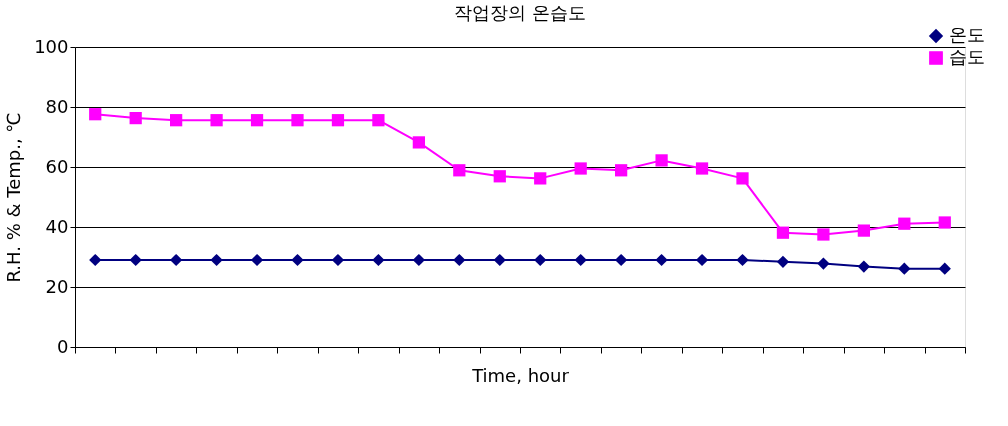  What do you see at coordinates (14, 197) in the screenshot?
I see `y-axis-title: R.H. % & Temp., ℃` at bounding box center [14, 197].